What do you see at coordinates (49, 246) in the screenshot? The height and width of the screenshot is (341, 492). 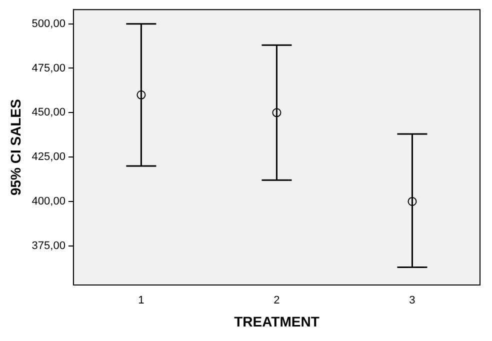 I see `y-tick-label: 375,00` at bounding box center [49, 246].